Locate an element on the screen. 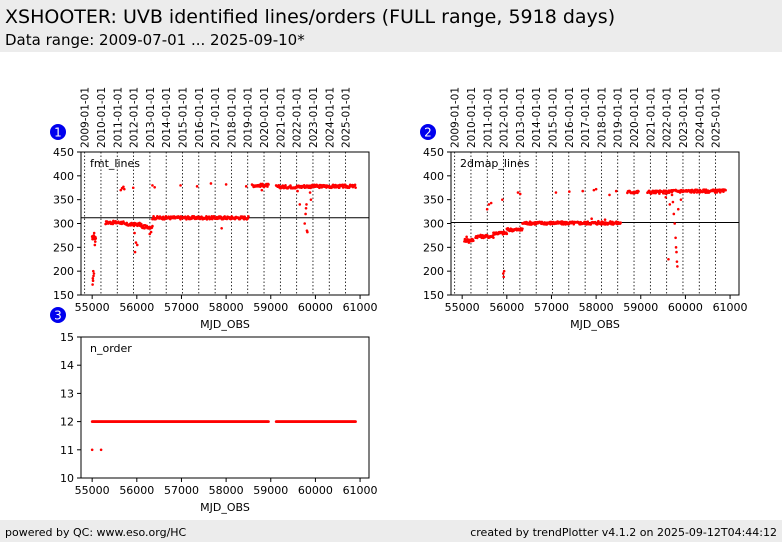 This screenshot has height=542, width=782. year-marker-label: 2010-01-01 is located at coordinates (102, 117).